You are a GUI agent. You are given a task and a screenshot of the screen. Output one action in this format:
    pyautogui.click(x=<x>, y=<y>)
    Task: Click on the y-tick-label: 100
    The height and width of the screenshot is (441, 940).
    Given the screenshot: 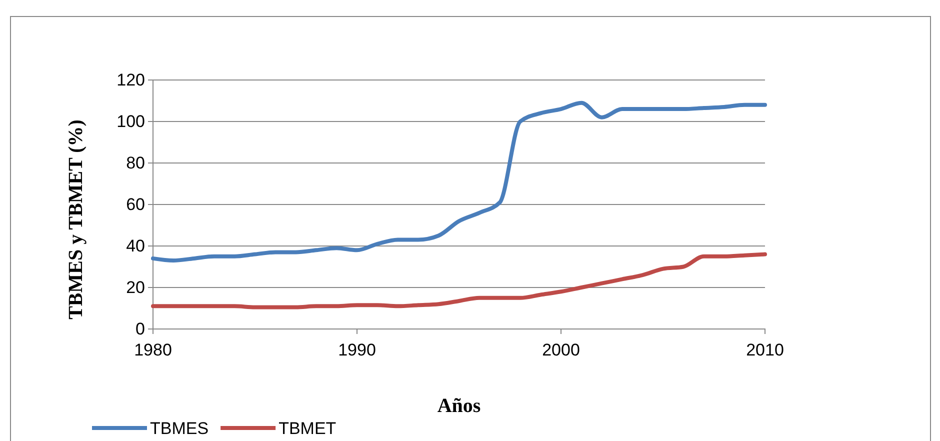 What is the action you would take?
    pyautogui.click(x=130, y=121)
    